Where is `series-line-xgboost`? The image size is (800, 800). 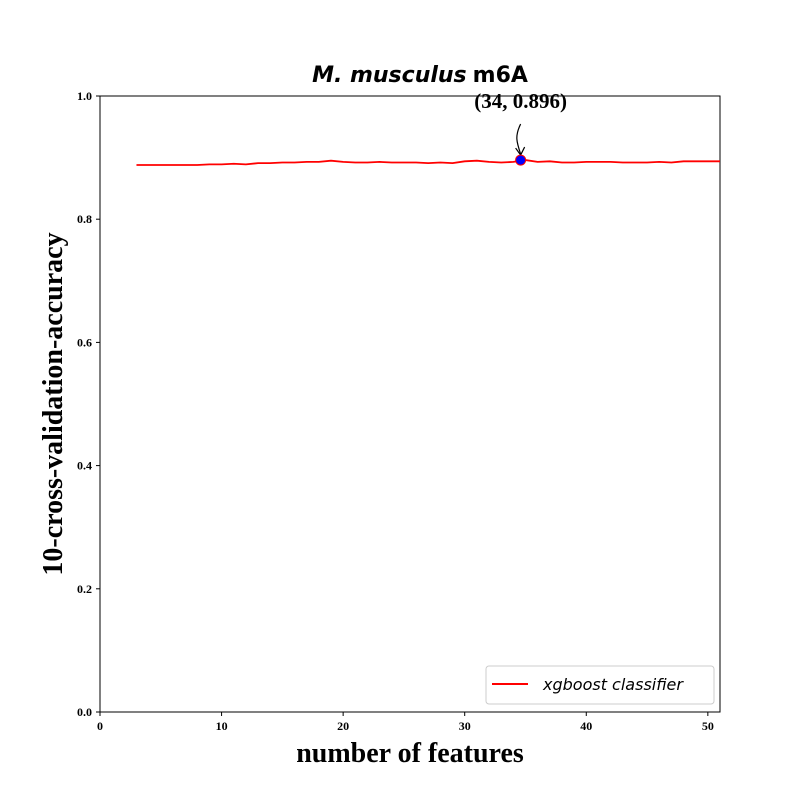 series-line-xgboost is located at coordinates (428, 162).